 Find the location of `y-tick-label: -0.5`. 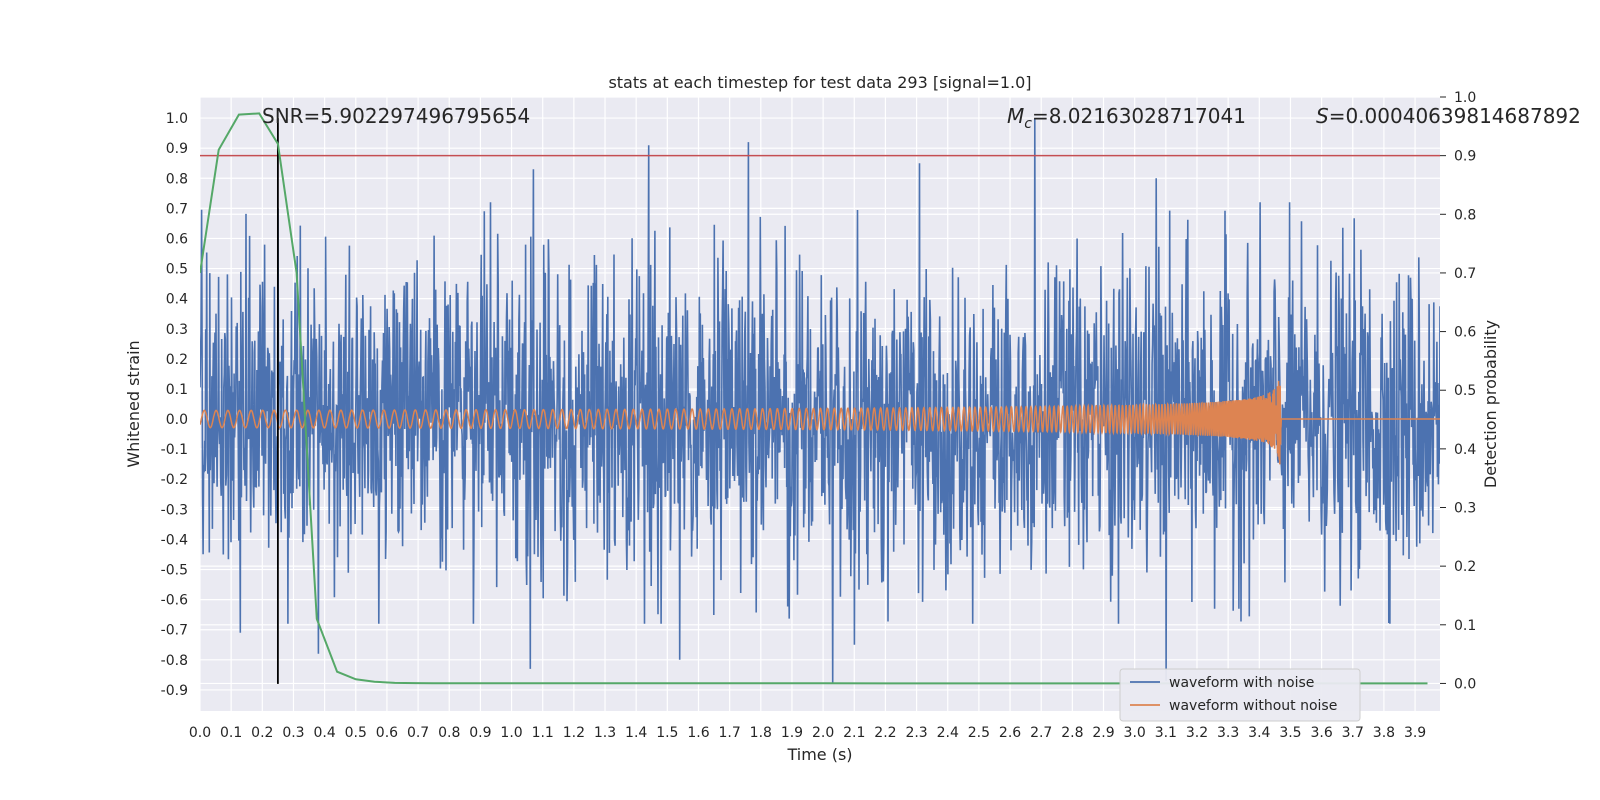

y-tick-label: -0.5 is located at coordinates (174, 571).